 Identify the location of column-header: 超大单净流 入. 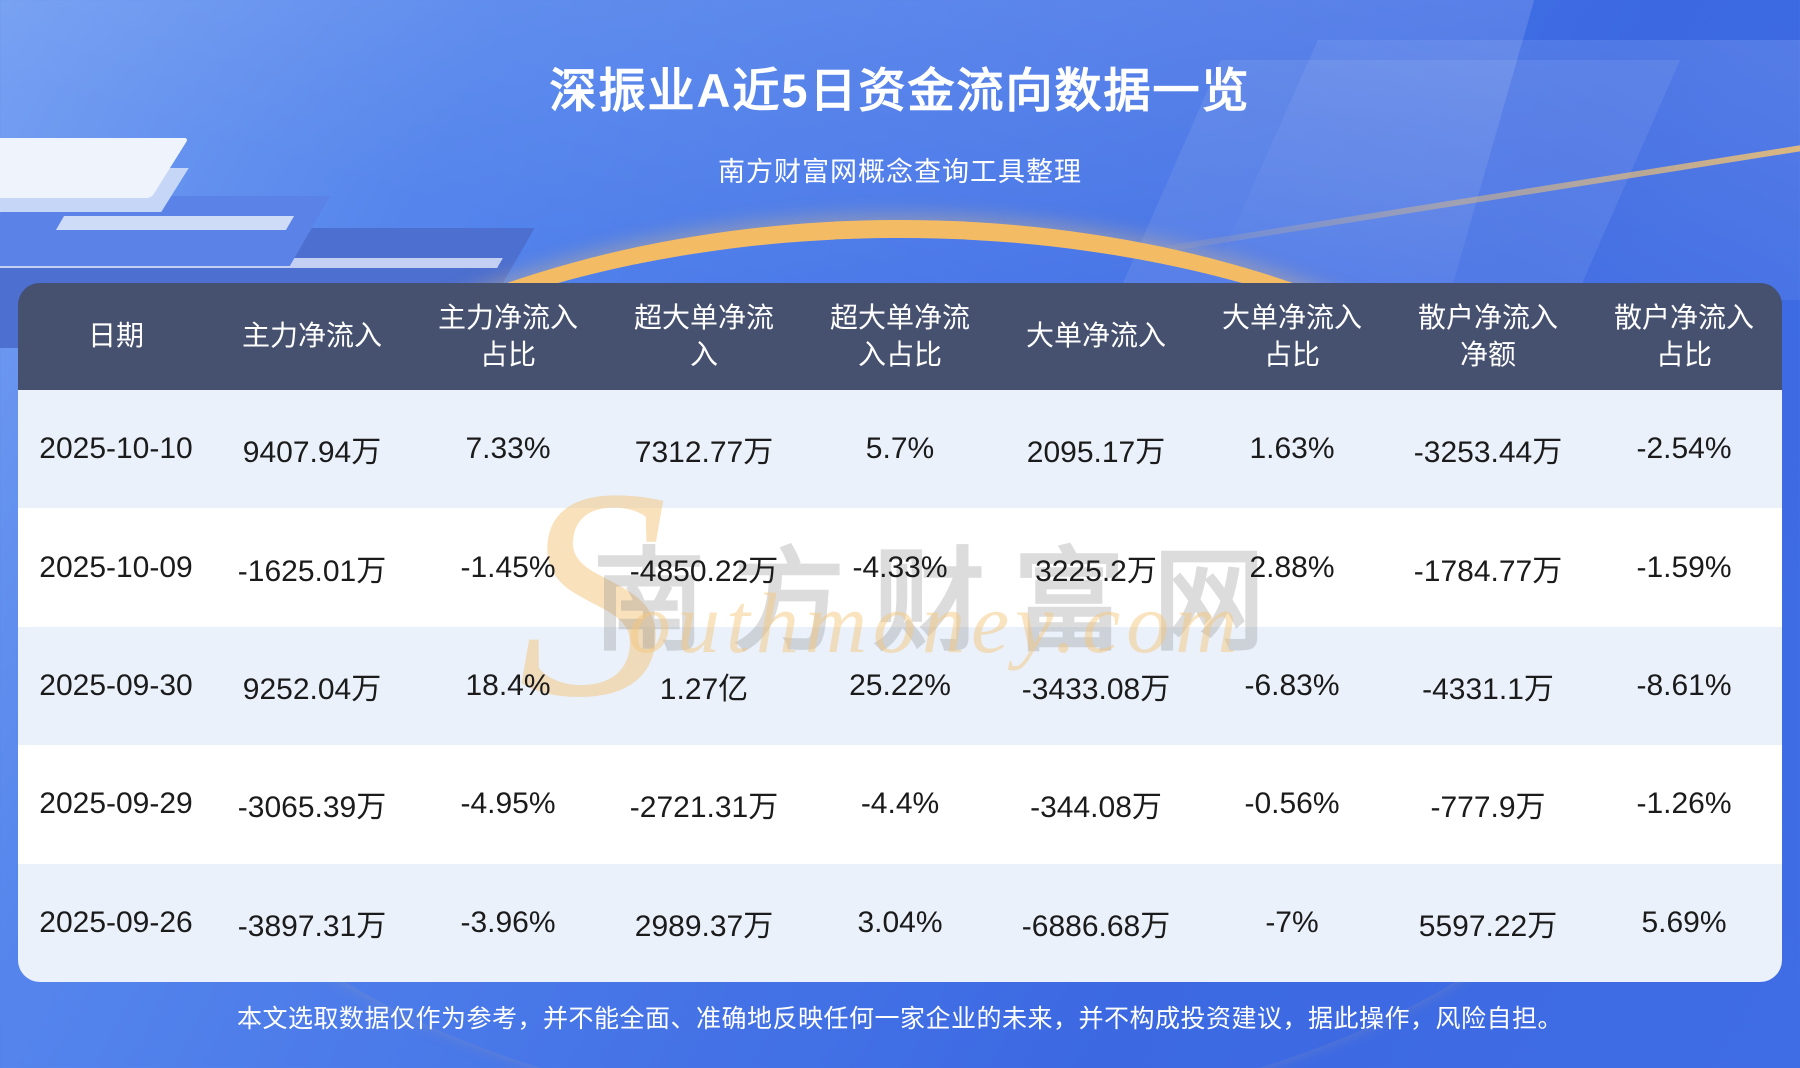
(703, 336).